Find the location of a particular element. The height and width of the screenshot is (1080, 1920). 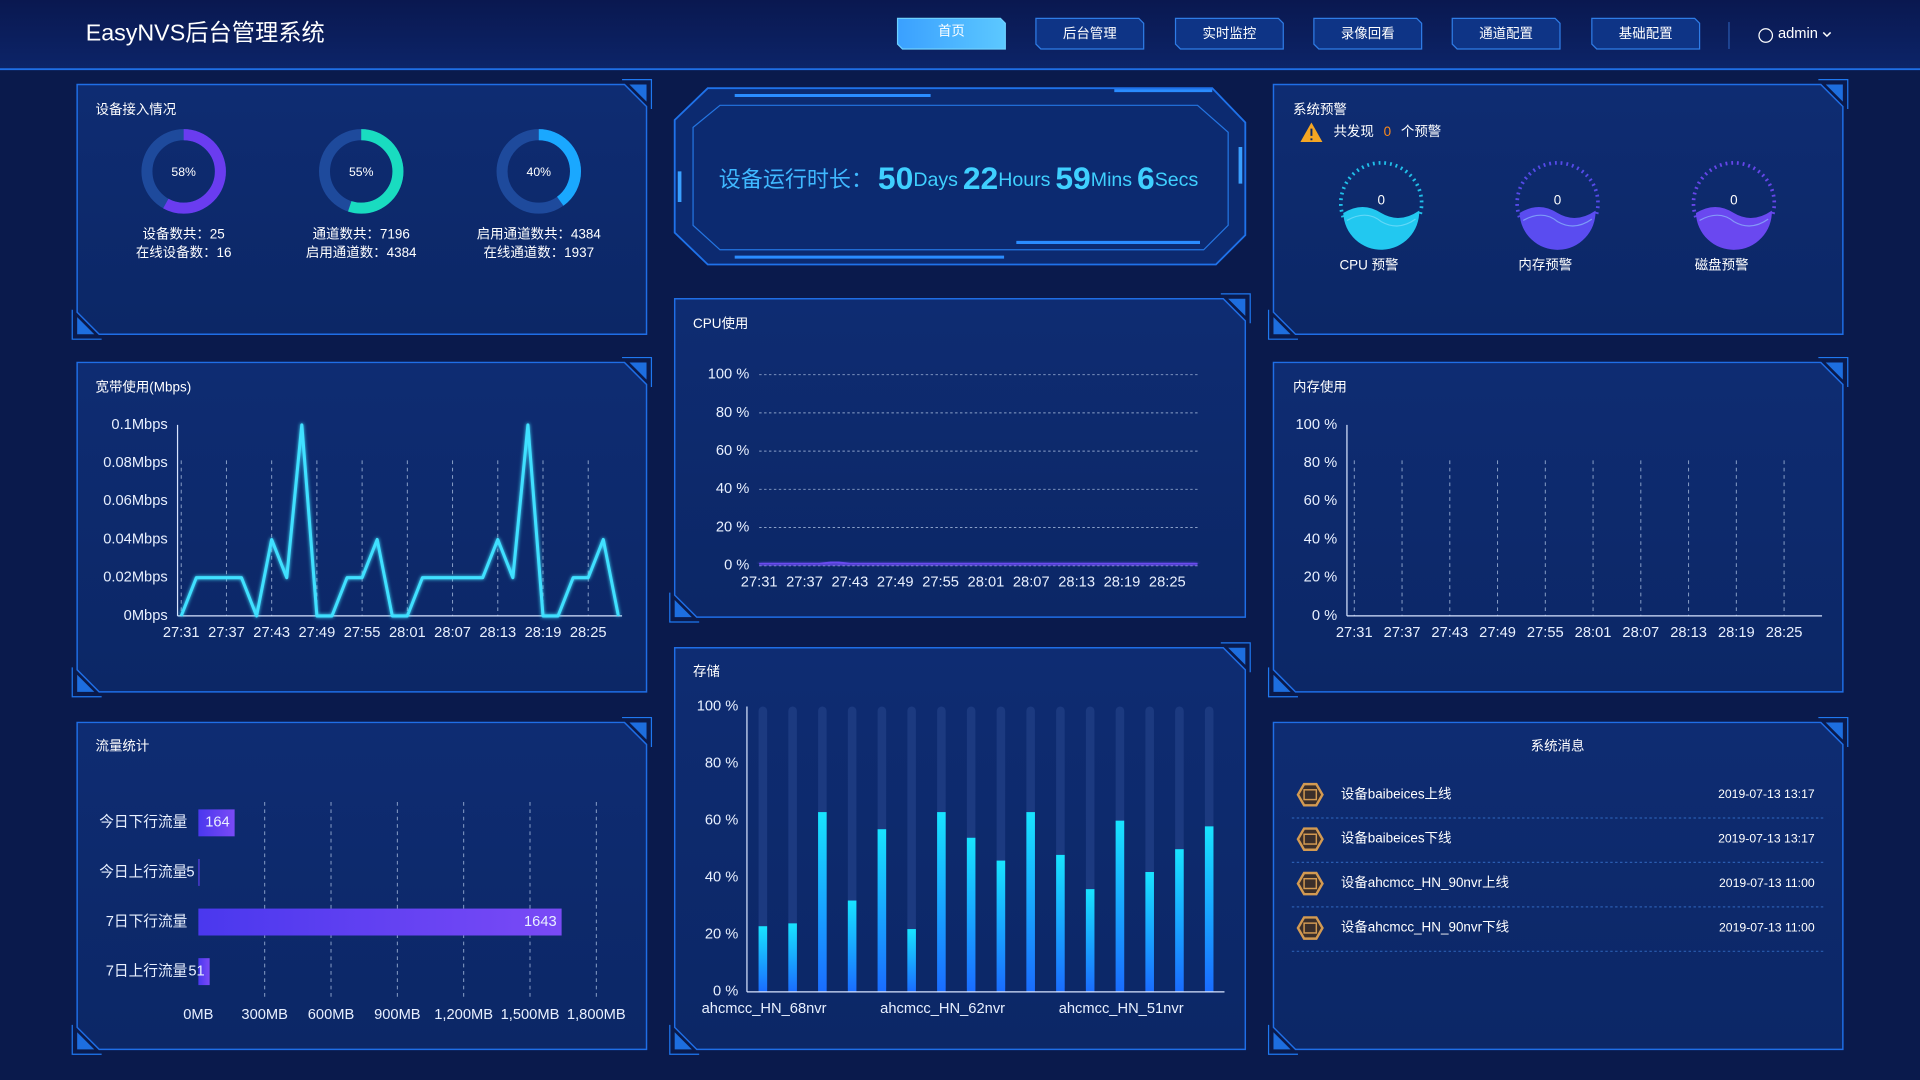

panel-title: 存储 is located at coordinates (706, 671).